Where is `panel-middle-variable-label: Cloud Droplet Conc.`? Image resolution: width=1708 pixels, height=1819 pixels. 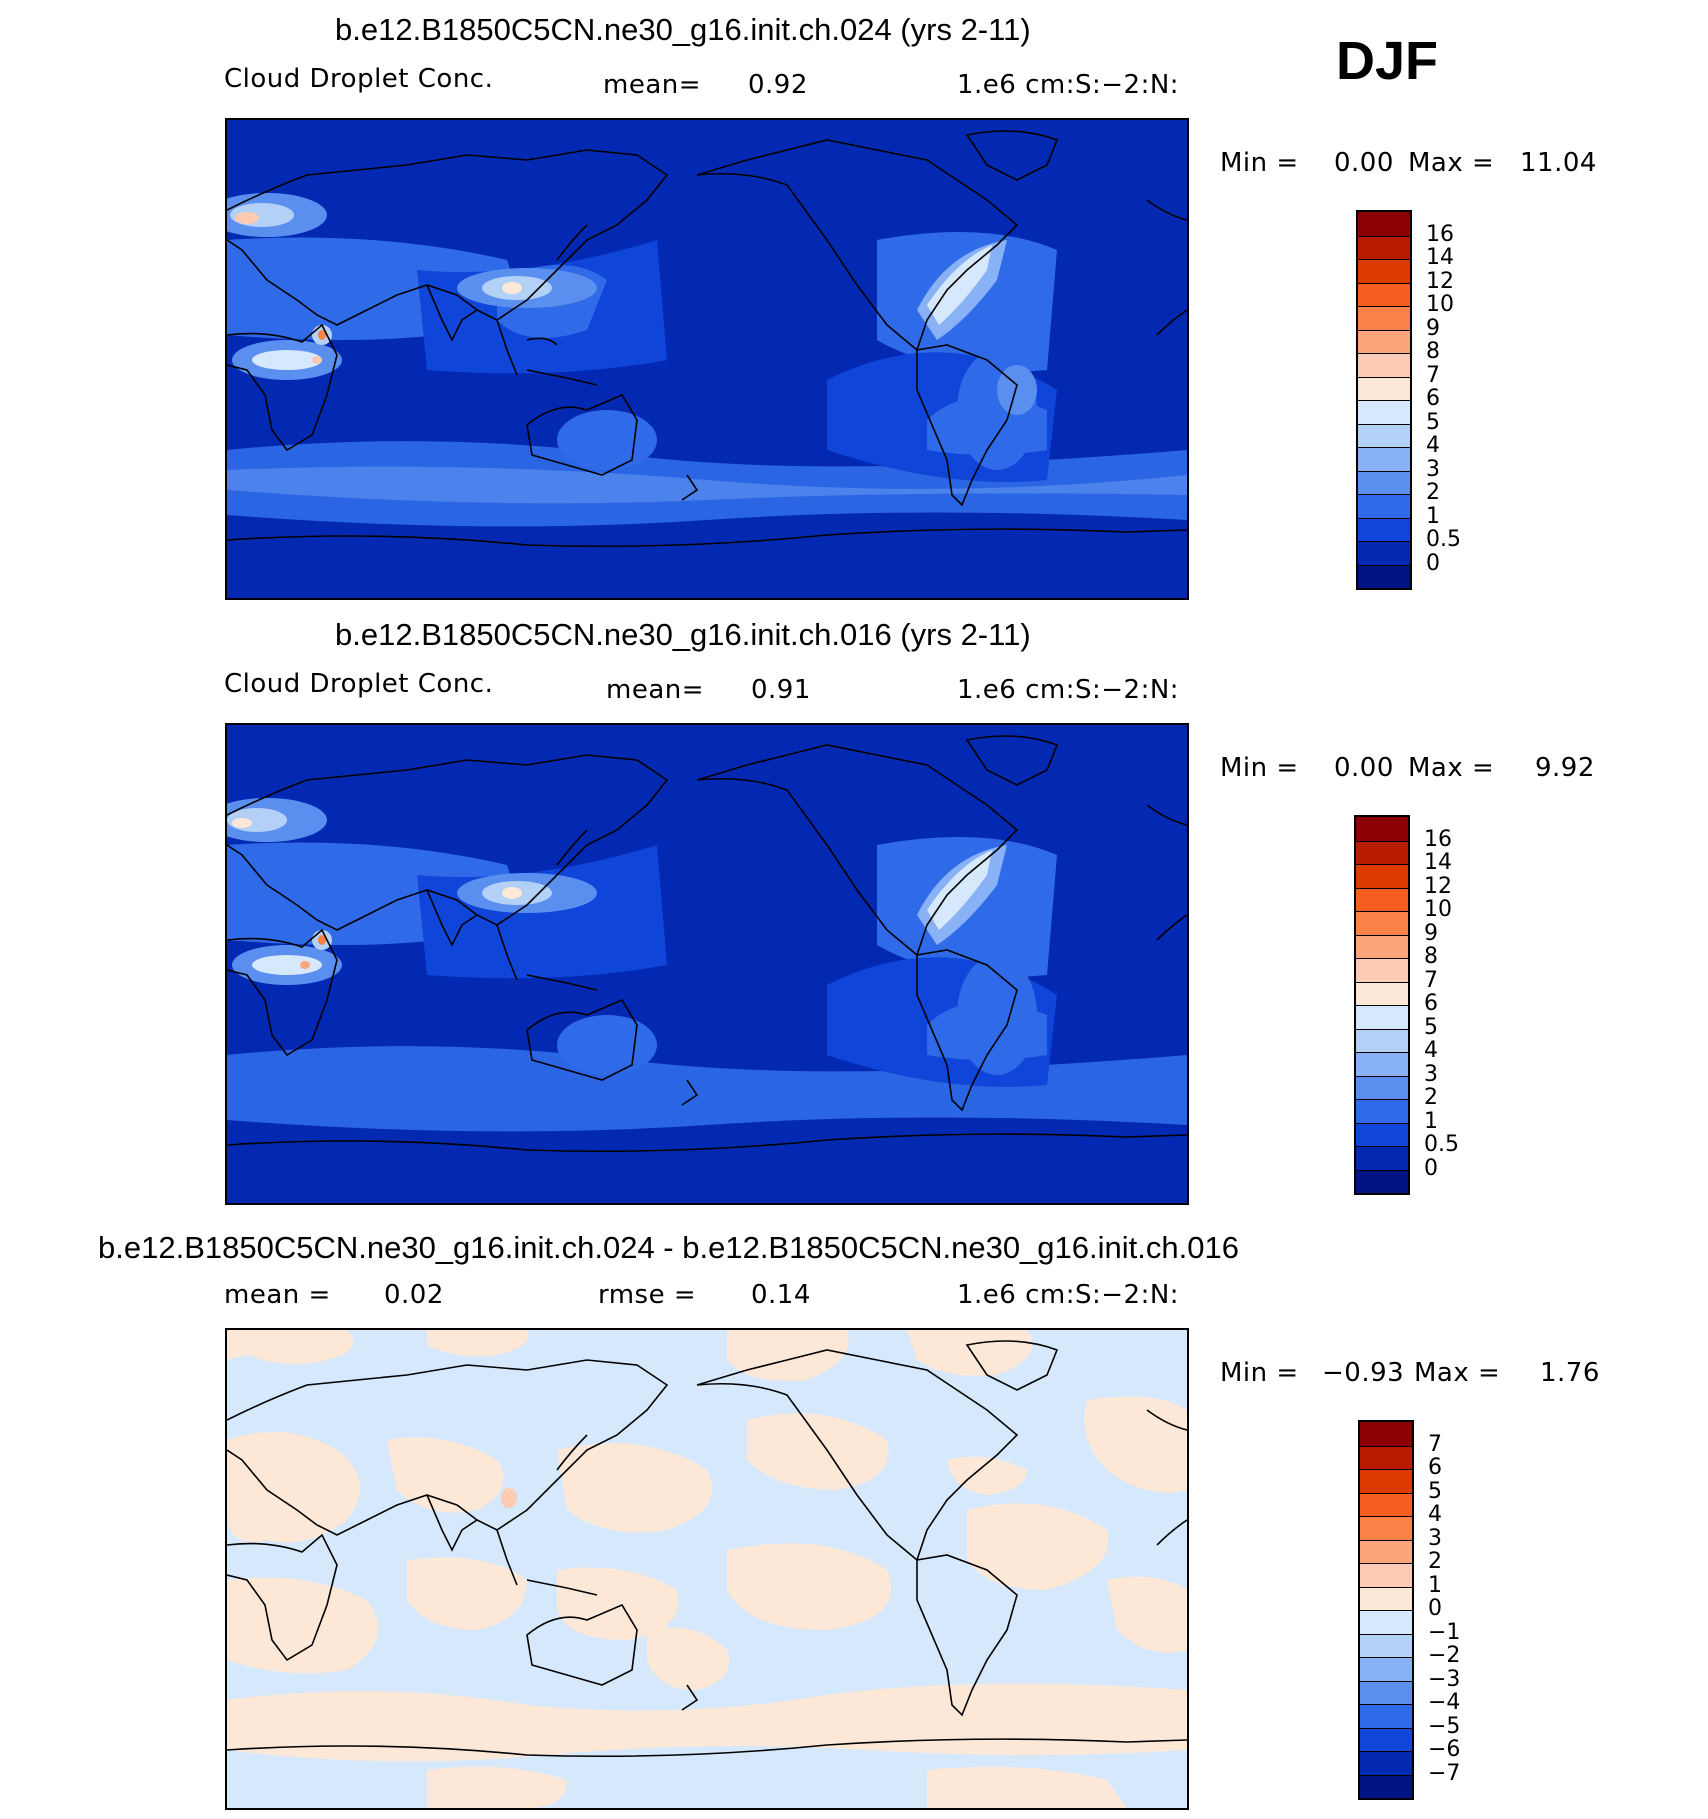
panel-middle-variable-label: Cloud Droplet Conc. is located at coordinates (359, 684).